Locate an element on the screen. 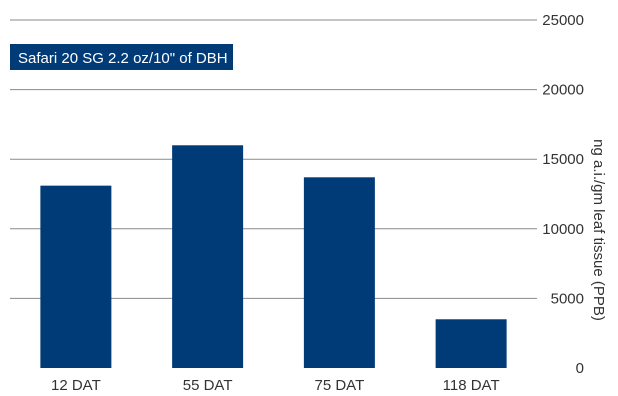 The height and width of the screenshot is (396, 618). legend: Safari 20 SG 2.2 oz/10" of DBH is located at coordinates (121, 57).